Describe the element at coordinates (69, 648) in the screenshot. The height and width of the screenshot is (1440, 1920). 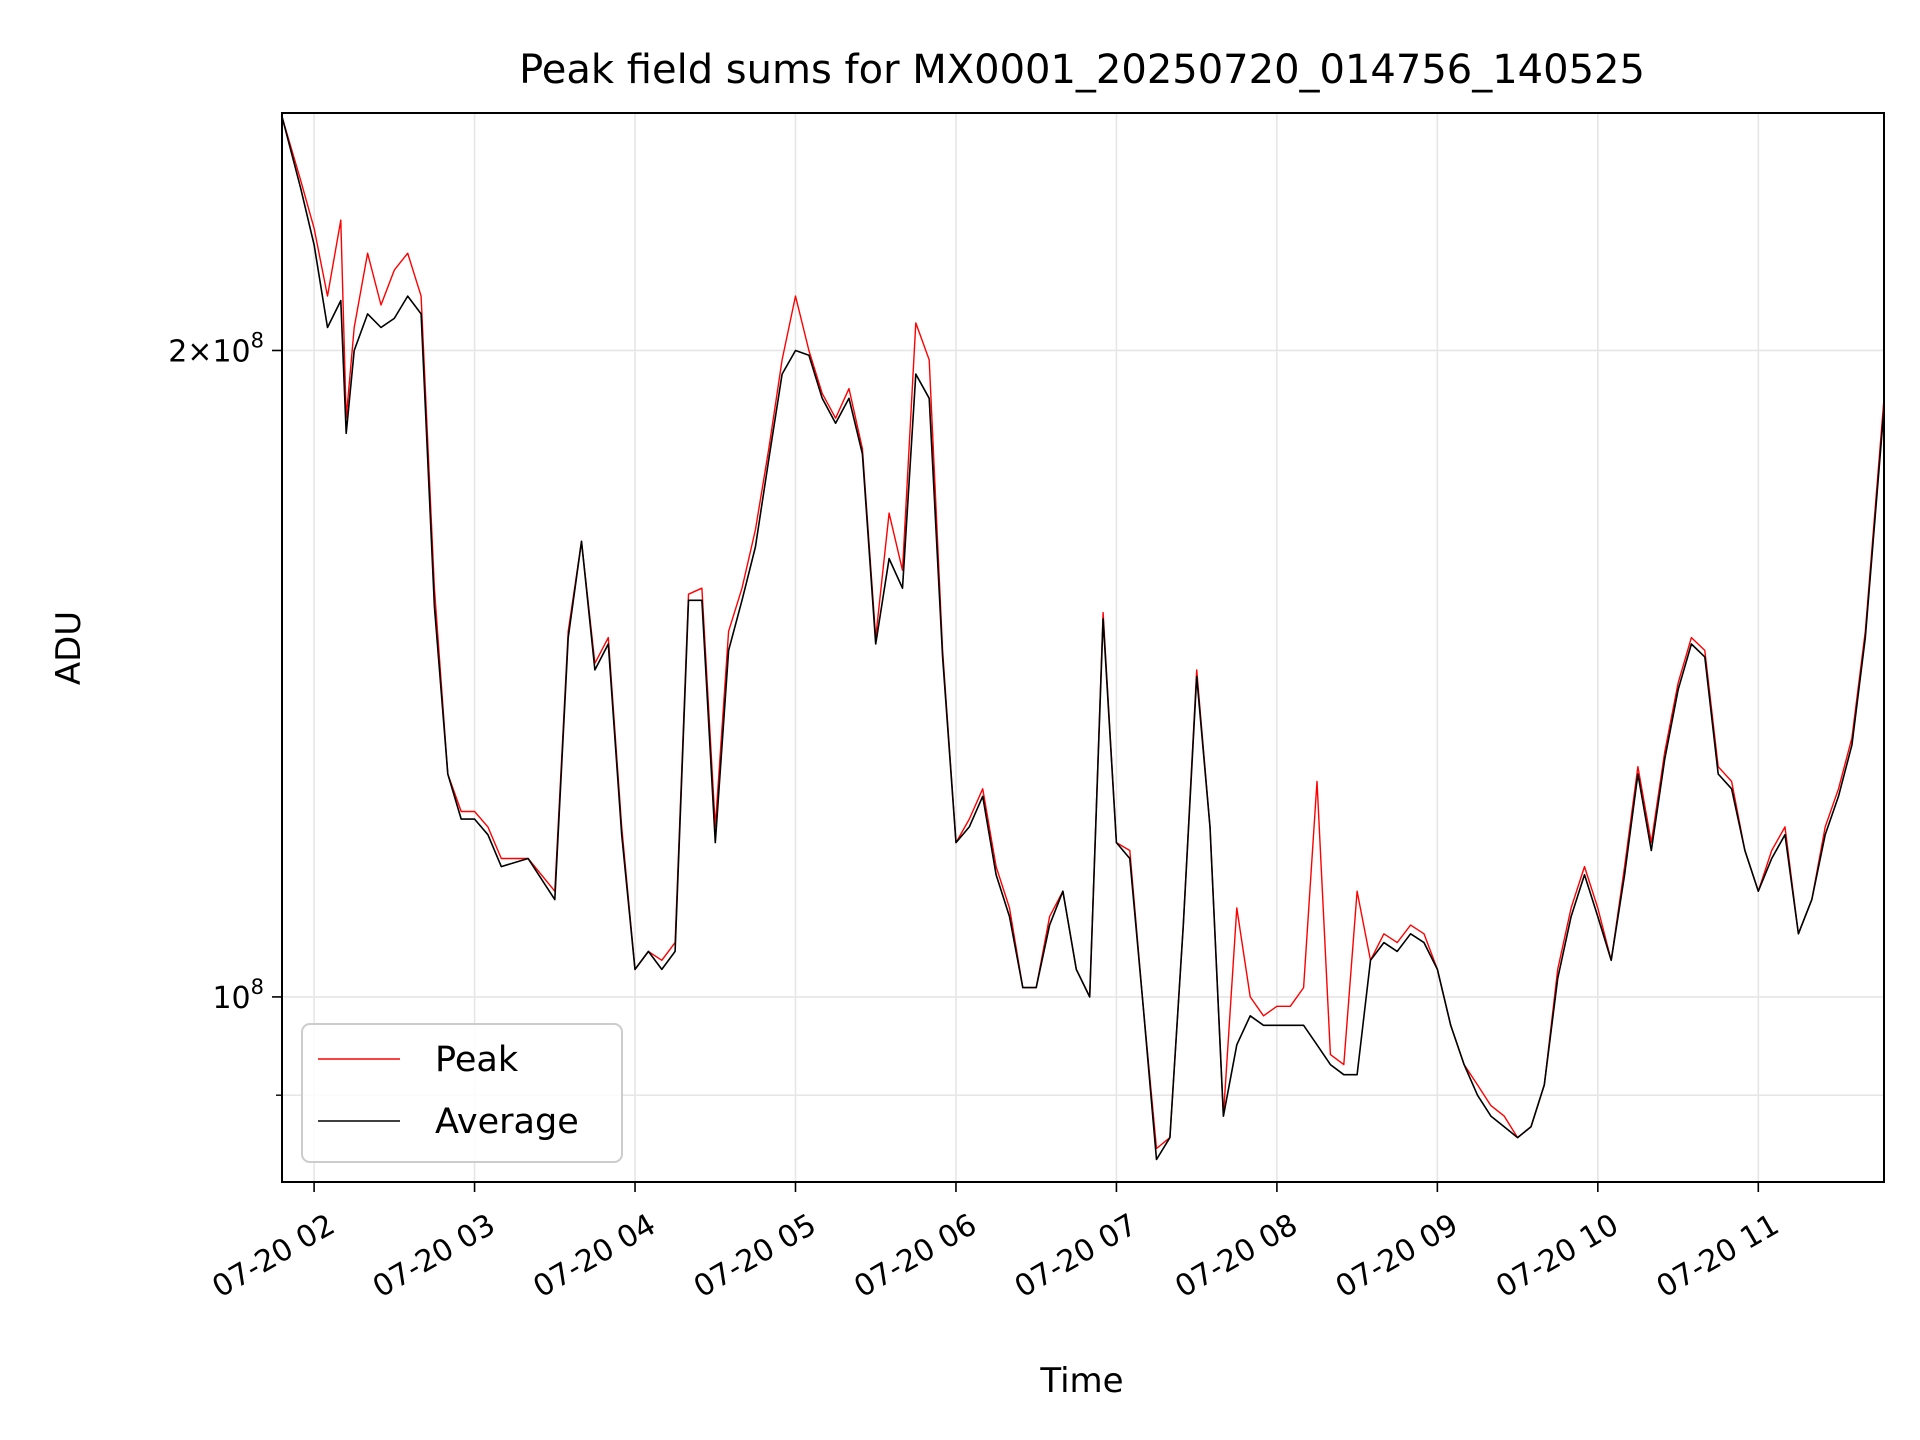
I see `y-axis-label: ADU` at that location.